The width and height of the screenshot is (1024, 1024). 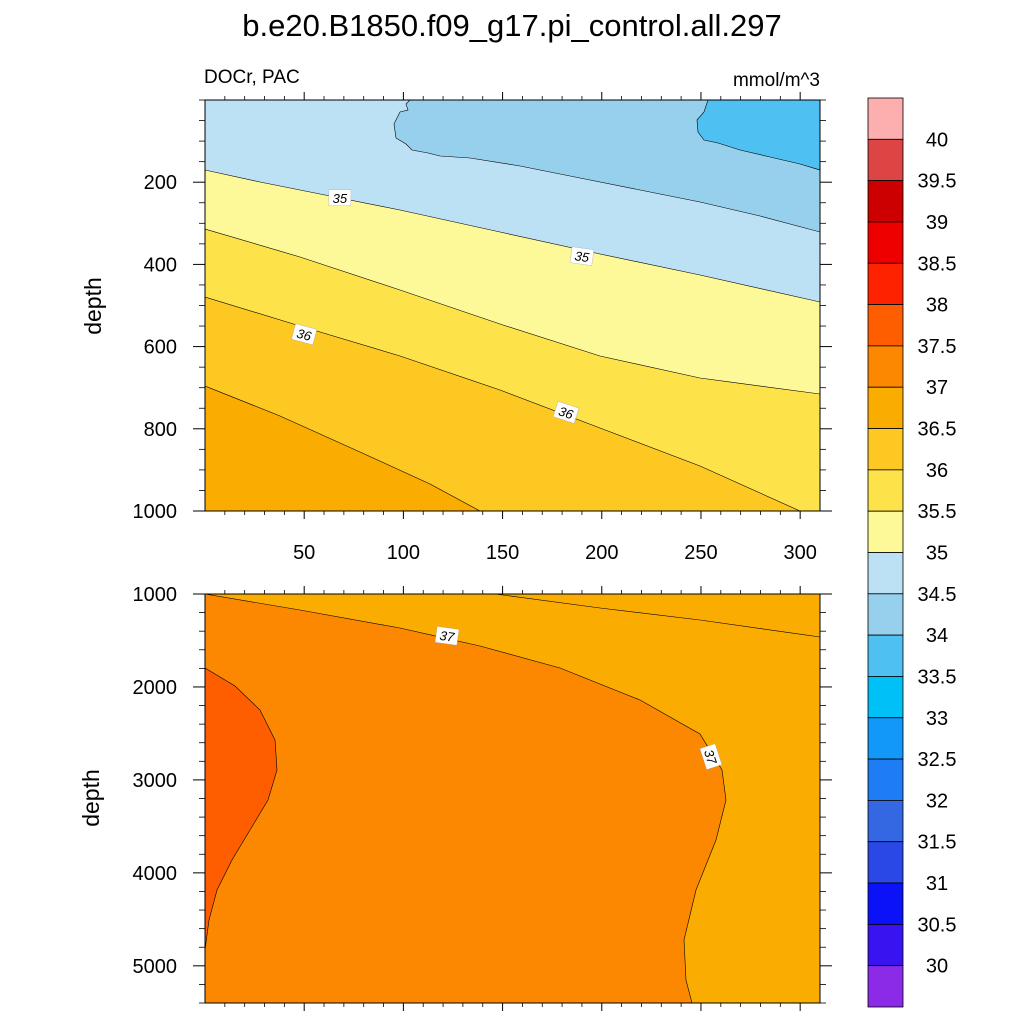 What do you see at coordinates (160, 265) in the screenshot?
I see `y-tick-label: 400` at bounding box center [160, 265].